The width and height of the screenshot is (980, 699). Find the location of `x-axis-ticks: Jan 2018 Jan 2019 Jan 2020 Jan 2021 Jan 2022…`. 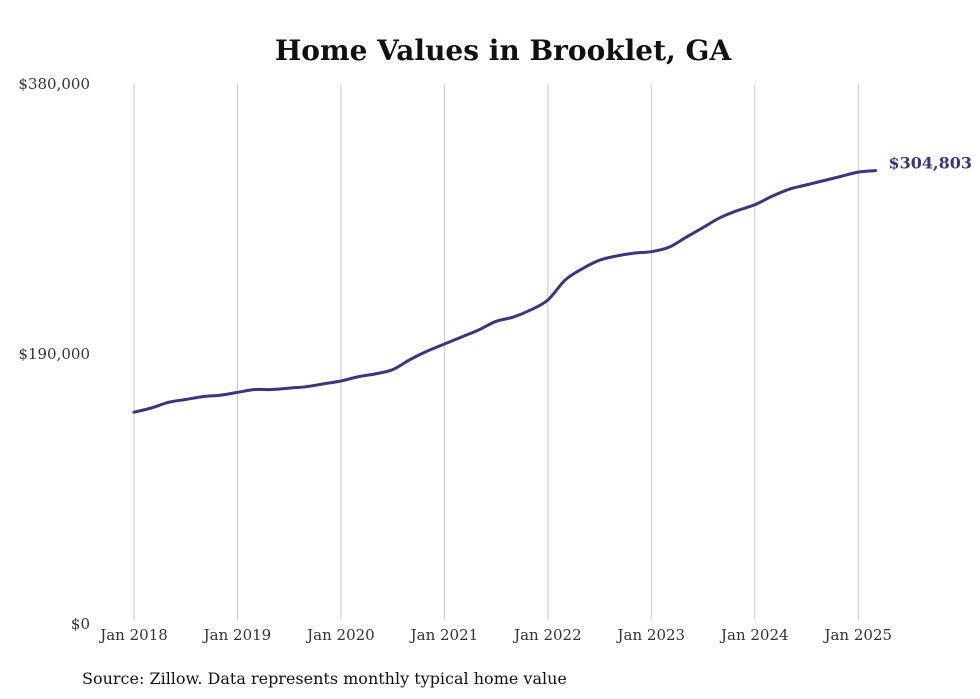

x-axis-ticks: Jan 2018 Jan 2019 Jan 2020 Jan 2021 Jan 2022… is located at coordinates (495, 635).